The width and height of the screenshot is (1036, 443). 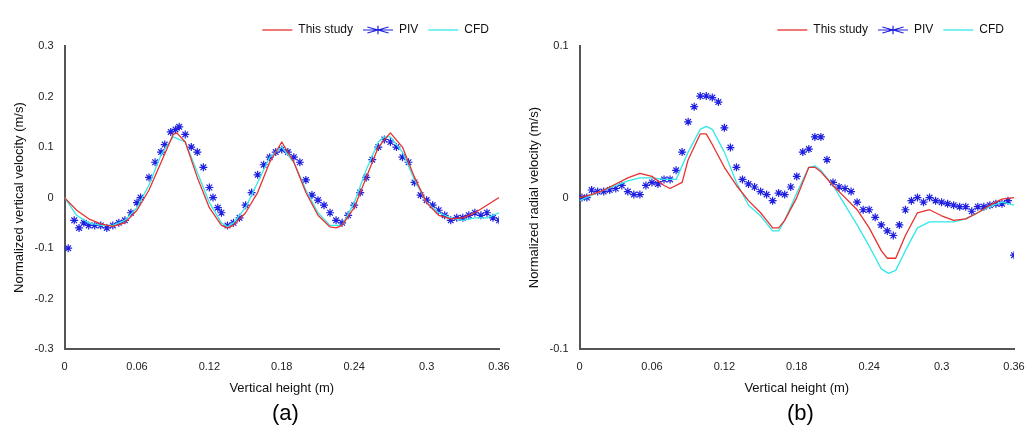 What do you see at coordinates (46, 95) in the screenshot?
I see `y-tick-label: 0.2` at bounding box center [46, 95].